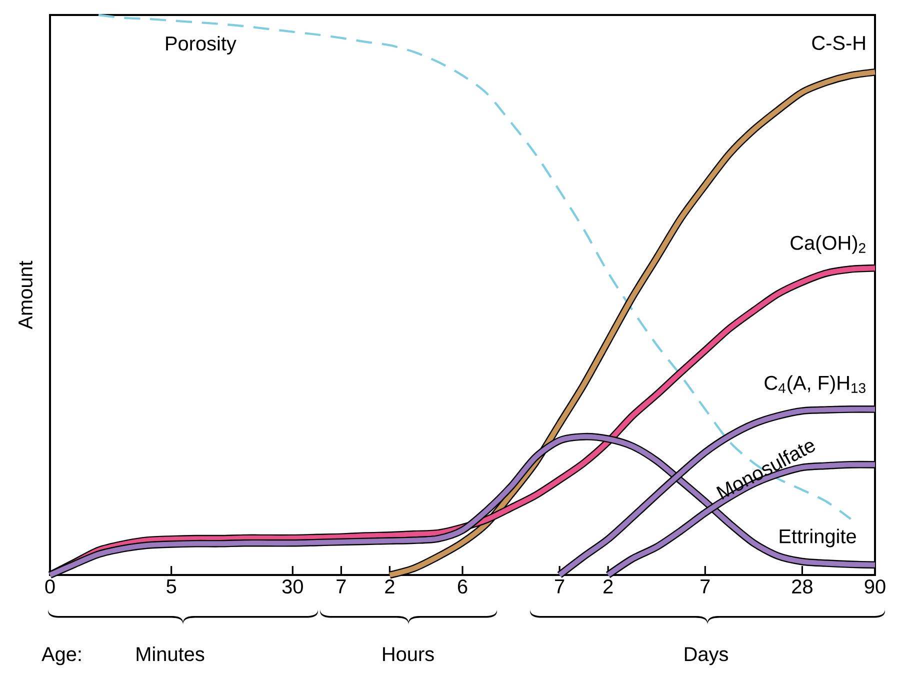 The height and width of the screenshot is (673, 897). Describe the element at coordinates (201, 45) in the screenshot. I see `series-label: Porosity` at that location.